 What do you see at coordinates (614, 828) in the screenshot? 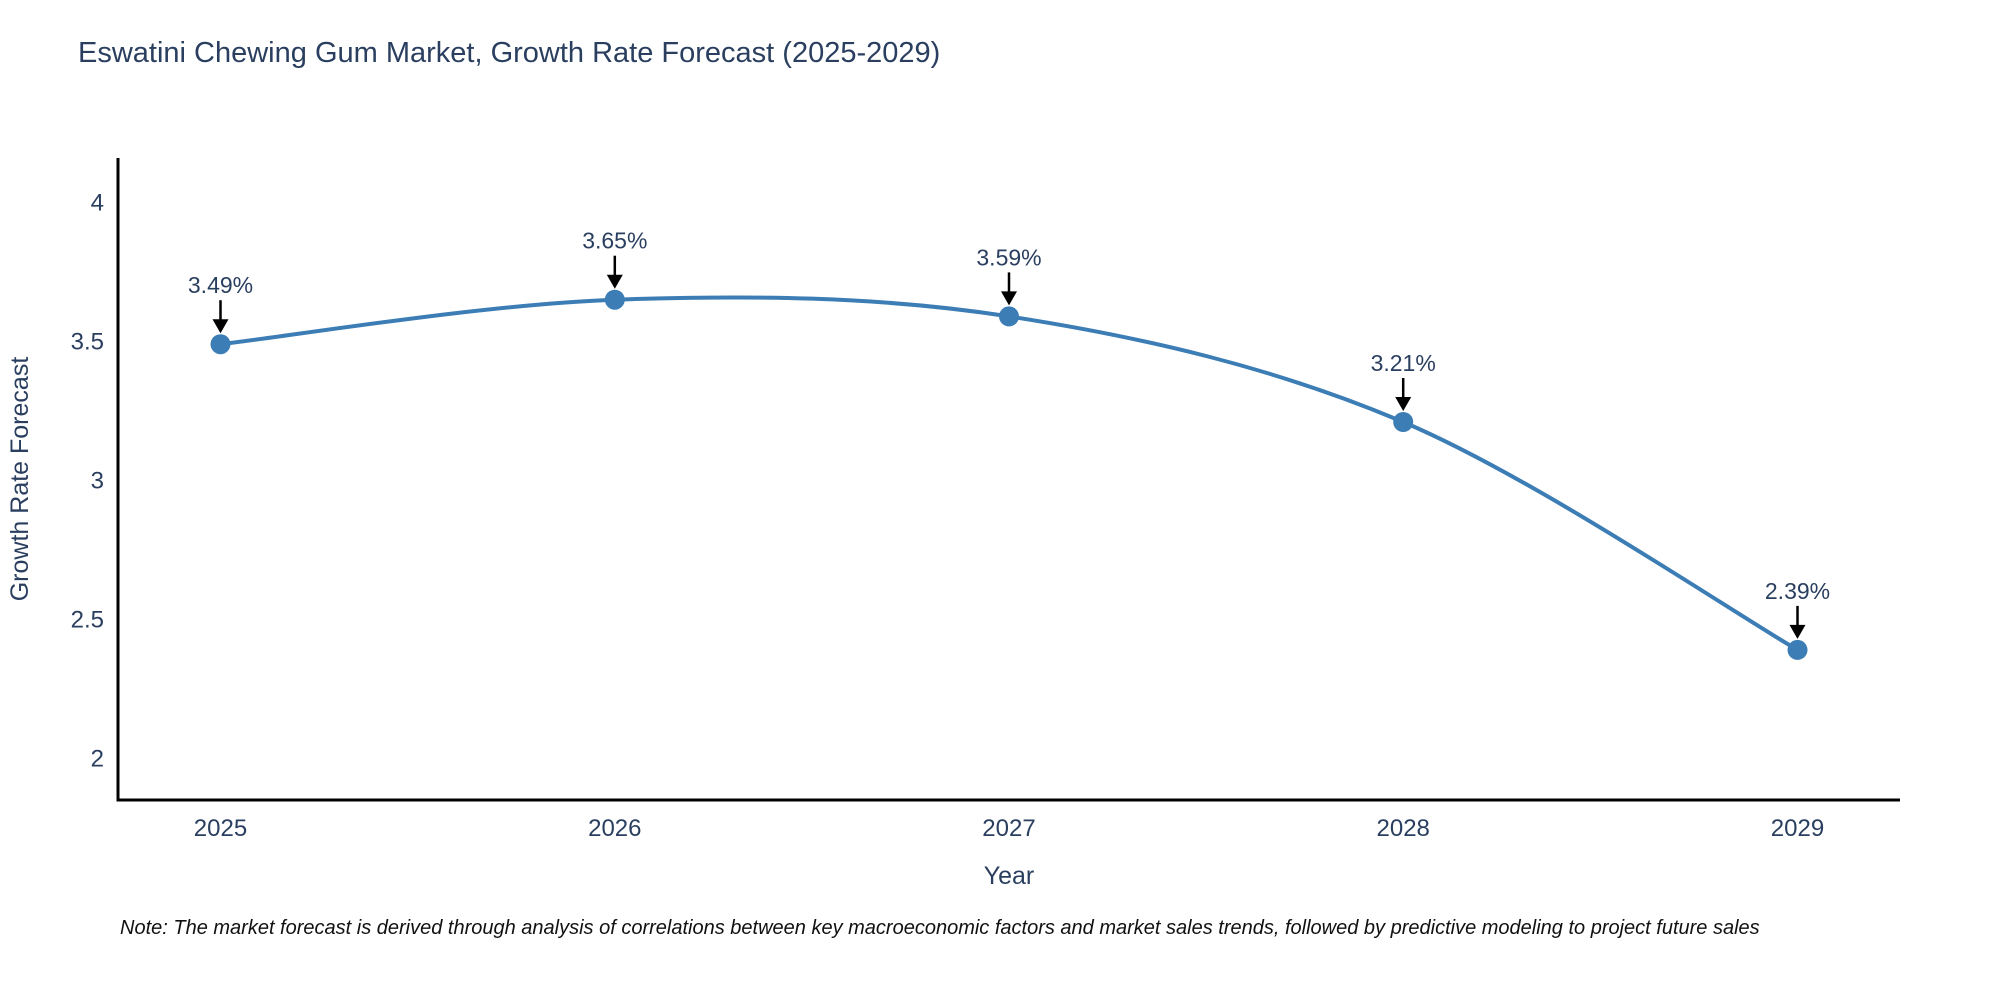
I see `x-tick-label: 2026` at bounding box center [614, 828].